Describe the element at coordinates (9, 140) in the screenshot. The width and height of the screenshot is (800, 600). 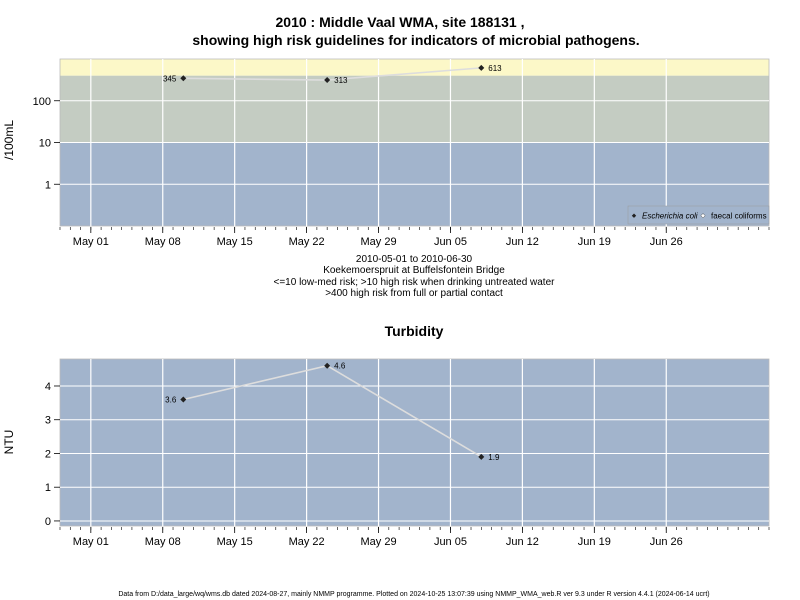
I see `chart1-ylabel: /100mL` at that location.